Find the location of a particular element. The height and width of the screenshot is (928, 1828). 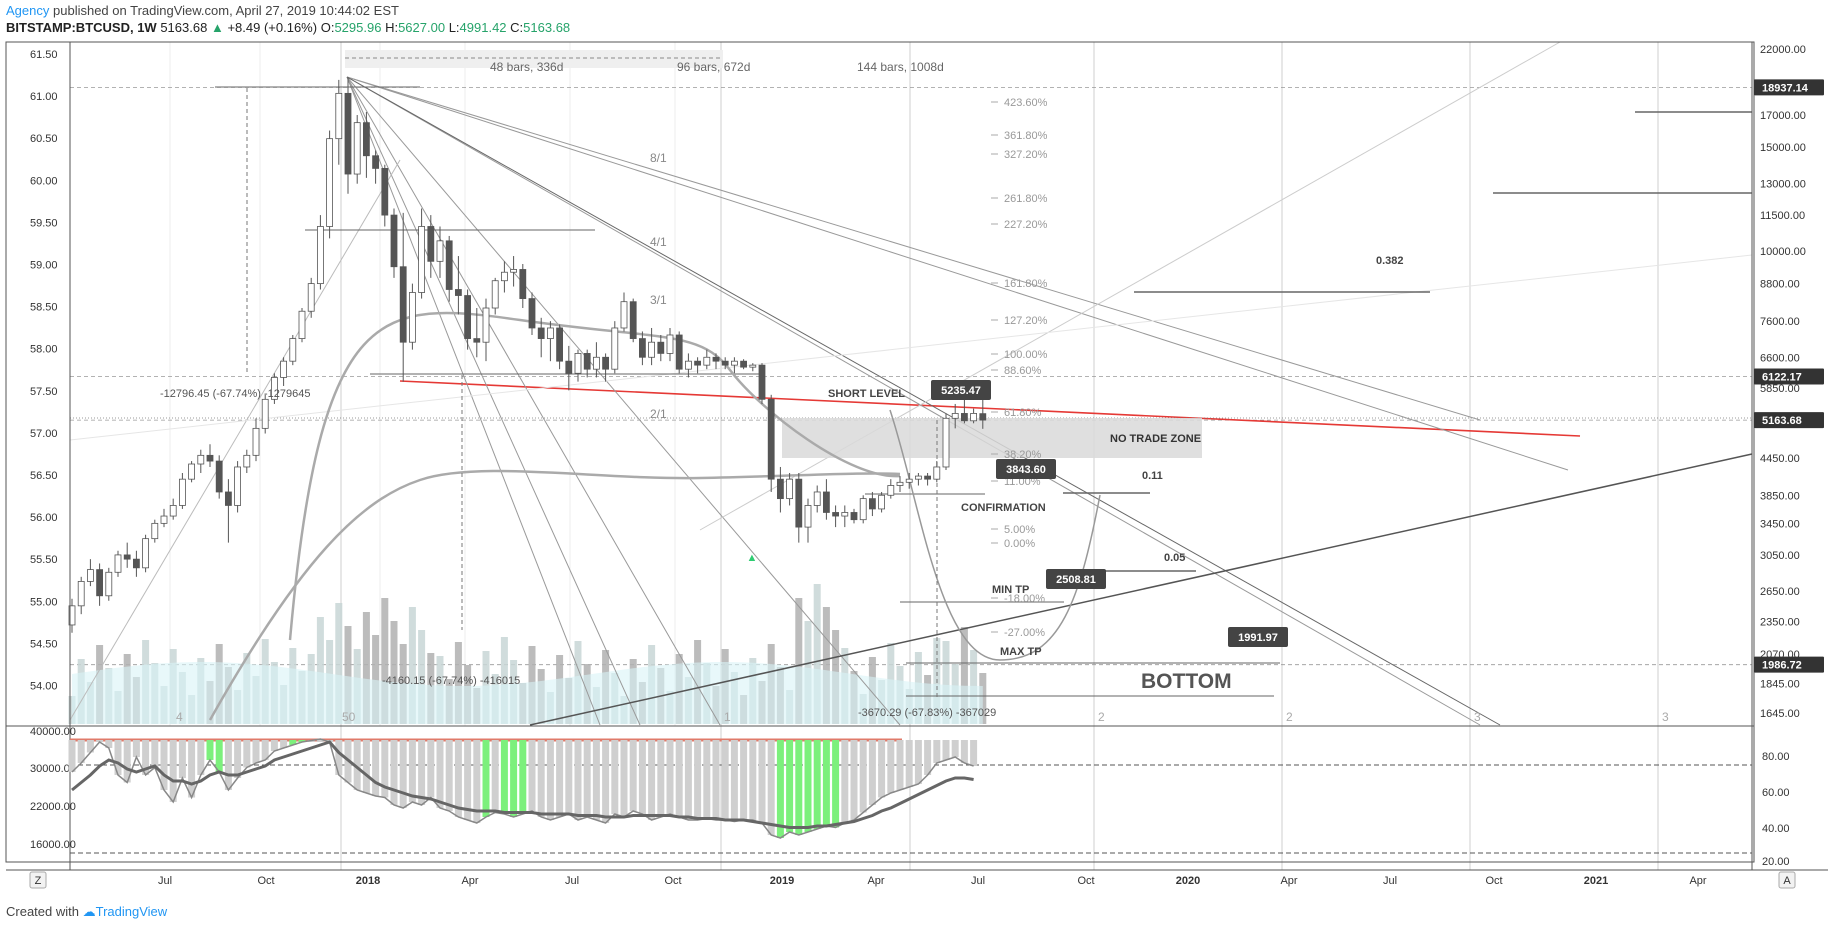

fib-level-label: 361.80% is located at coordinates (1026, 136).